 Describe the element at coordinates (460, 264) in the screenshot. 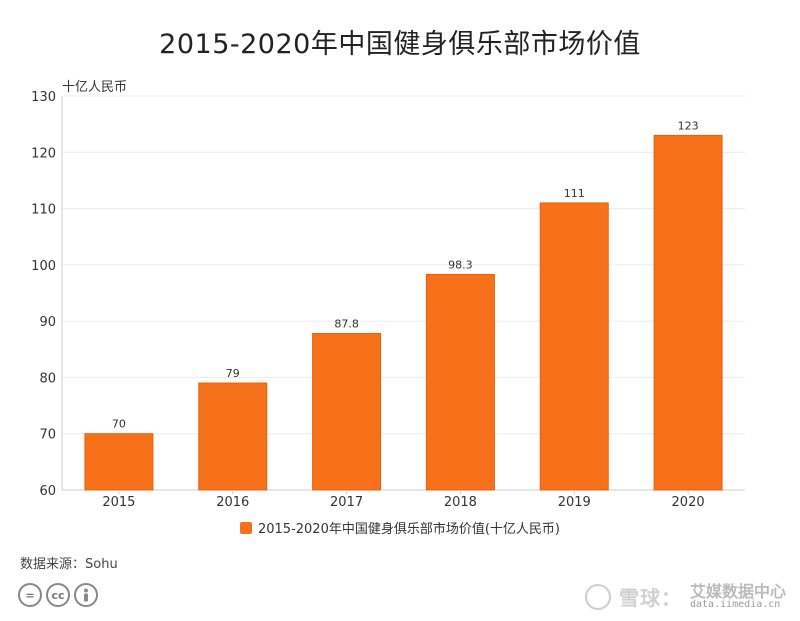

I see `data-label: 98.3` at that location.